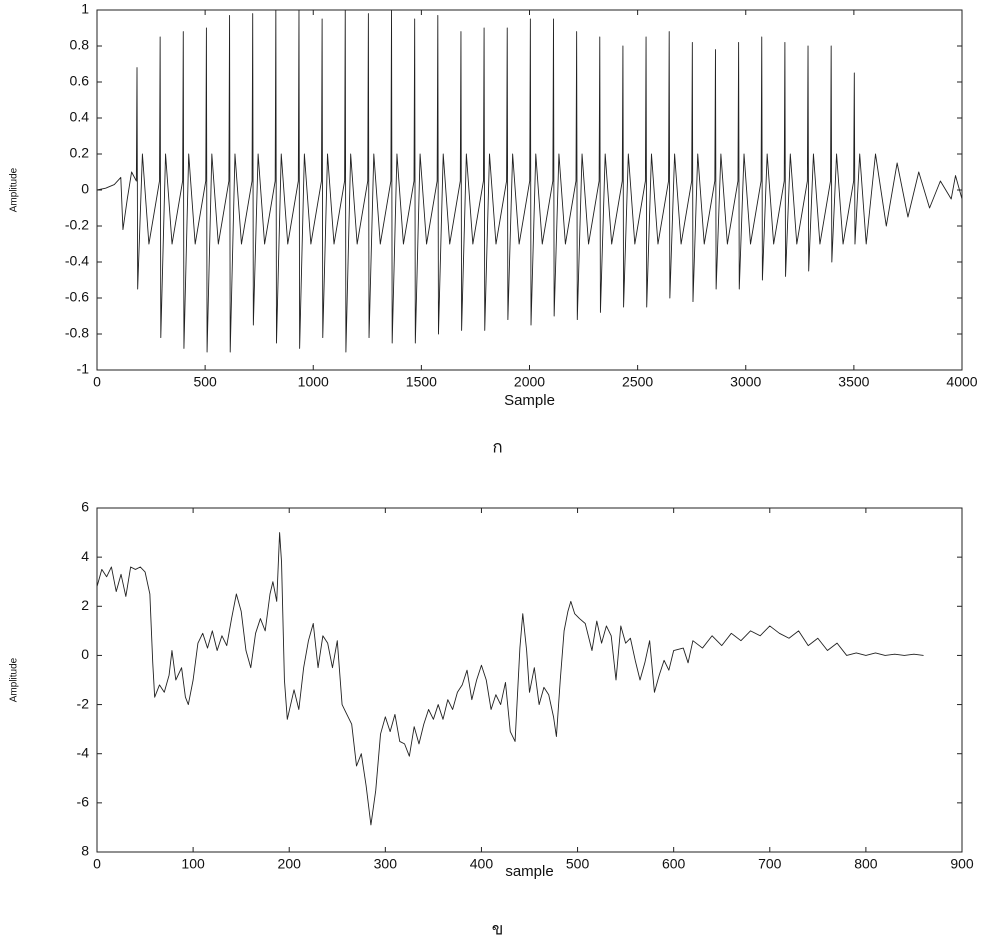  I want to click on y-tick-label: 0.6, so click(80, 81).